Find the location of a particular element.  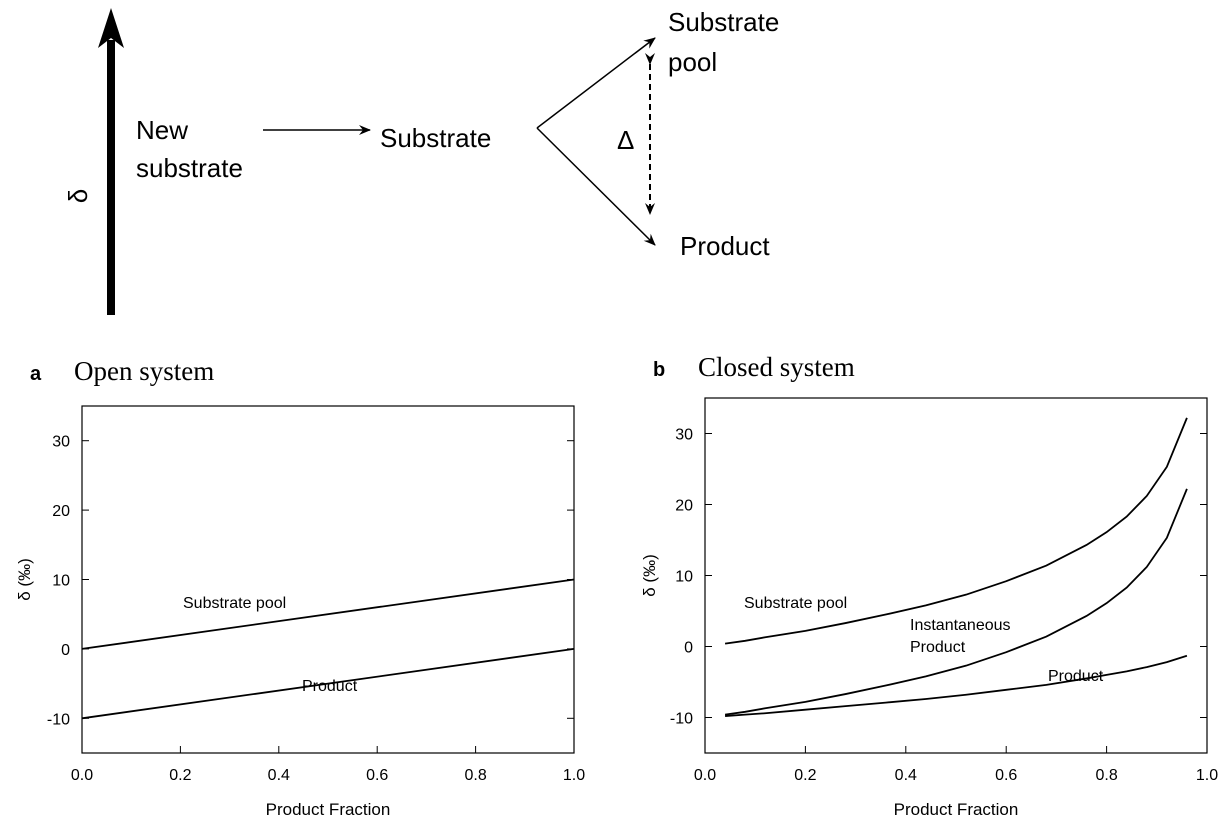

panel-label: b is located at coordinates (659, 370).